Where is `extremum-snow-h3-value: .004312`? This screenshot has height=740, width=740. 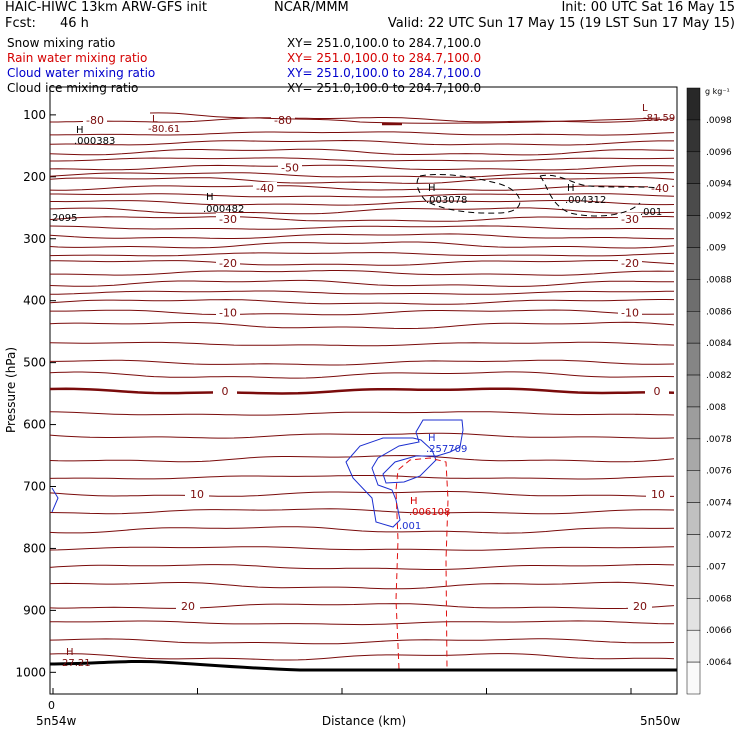 extremum-snow-h3-value: .004312 is located at coordinates (585, 200).